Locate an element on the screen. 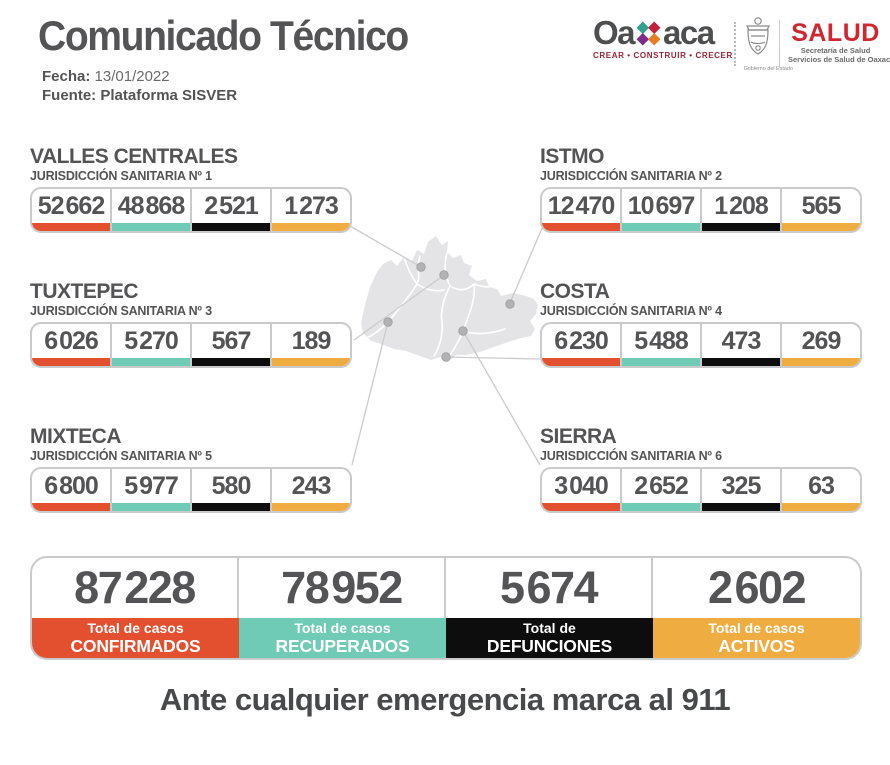 The width and height of the screenshot is (890, 765). band-label-line2: ACTIVOS is located at coordinates (756, 646).